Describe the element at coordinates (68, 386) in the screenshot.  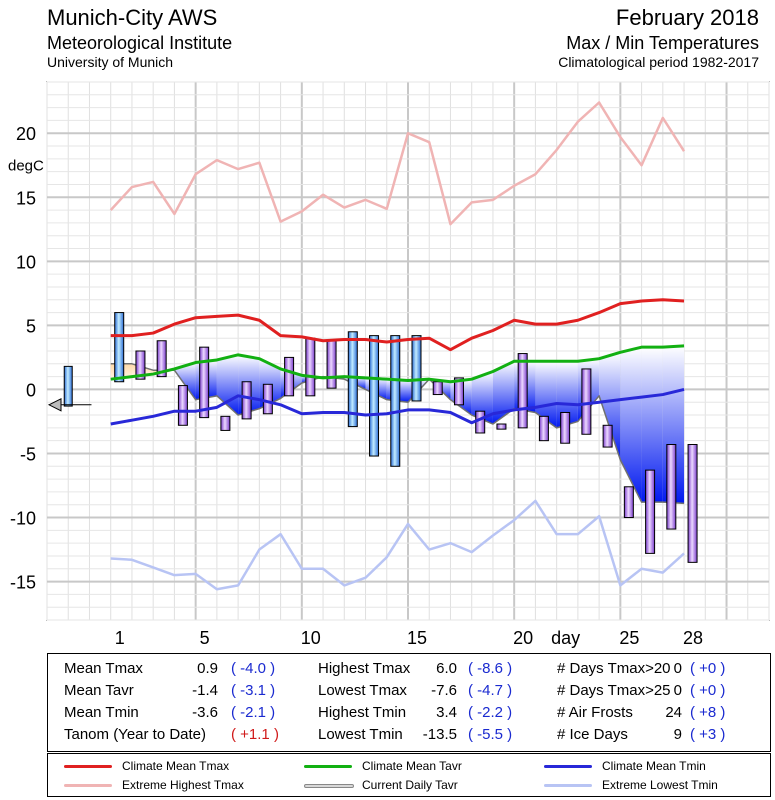
I see `prev-month-bar` at that location.